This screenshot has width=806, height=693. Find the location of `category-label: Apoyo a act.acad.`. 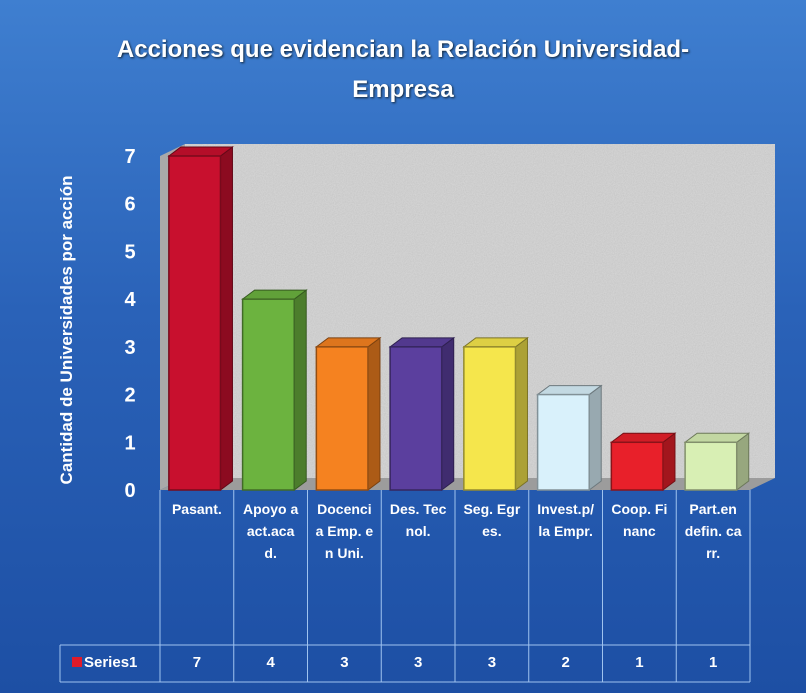

category-label: Apoyo a act.acad. is located at coordinates (271, 531).